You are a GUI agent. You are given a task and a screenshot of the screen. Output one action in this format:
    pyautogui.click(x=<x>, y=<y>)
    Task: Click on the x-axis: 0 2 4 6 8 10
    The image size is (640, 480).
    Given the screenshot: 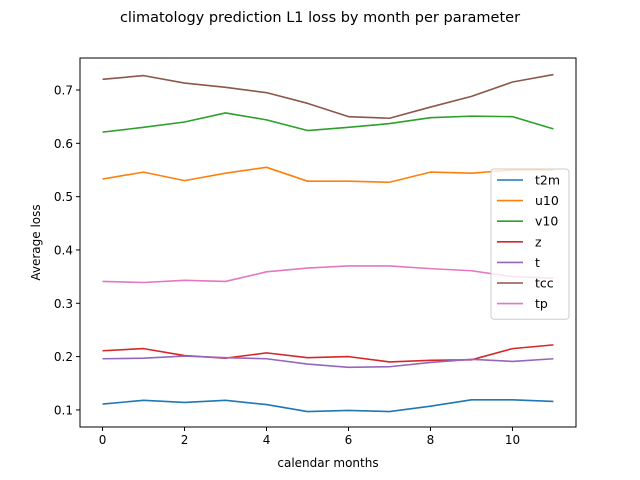 What is the action you would take?
    pyautogui.click(x=309, y=437)
    